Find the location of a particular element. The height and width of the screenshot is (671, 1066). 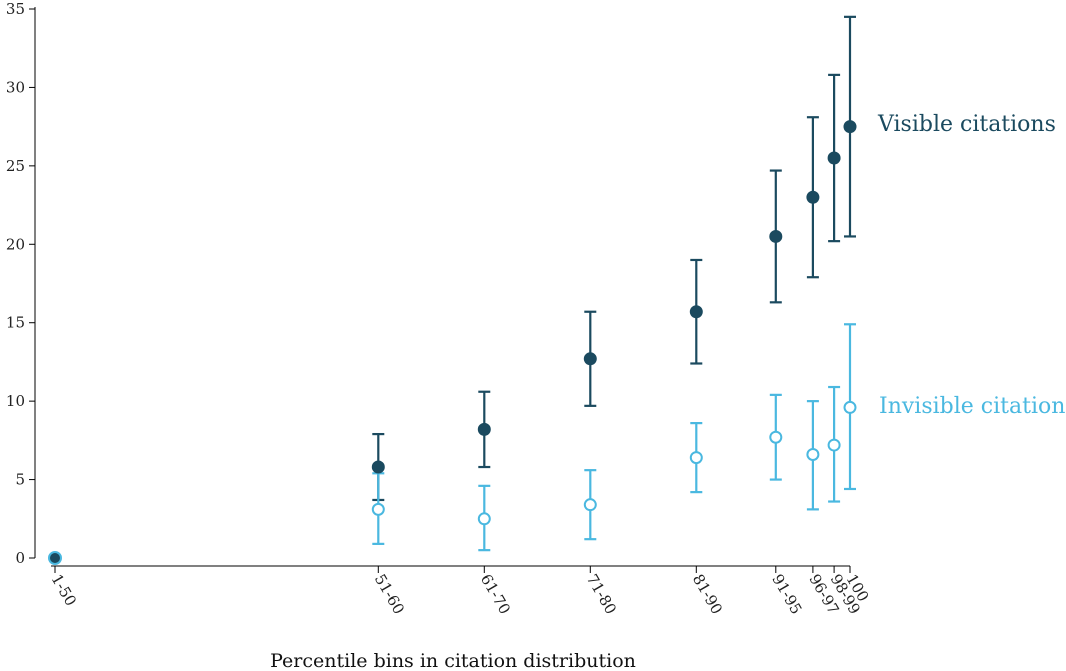

y-tick-label: 30 is located at coordinates (15, 87).